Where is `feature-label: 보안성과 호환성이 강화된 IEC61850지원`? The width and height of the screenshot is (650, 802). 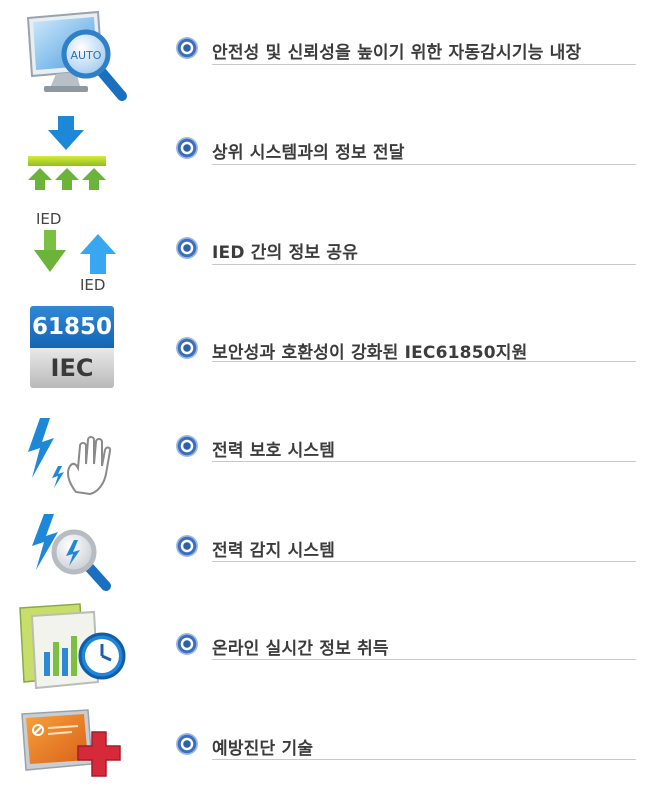
feature-label: 보안성과 호환성이 강화된 IEC61850지원 is located at coordinates (370, 353).